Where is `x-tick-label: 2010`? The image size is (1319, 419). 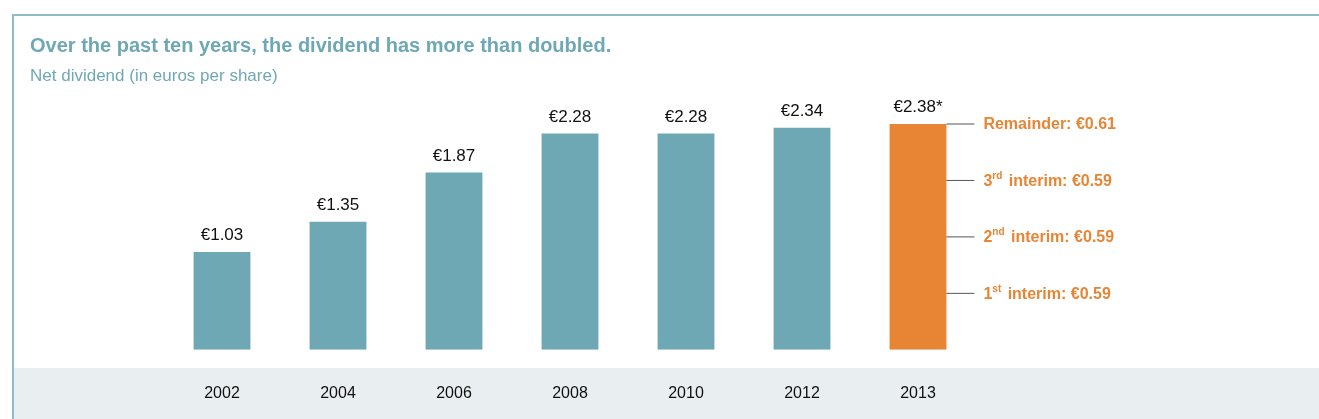 x-tick-label: 2010 is located at coordinates (686, 392).